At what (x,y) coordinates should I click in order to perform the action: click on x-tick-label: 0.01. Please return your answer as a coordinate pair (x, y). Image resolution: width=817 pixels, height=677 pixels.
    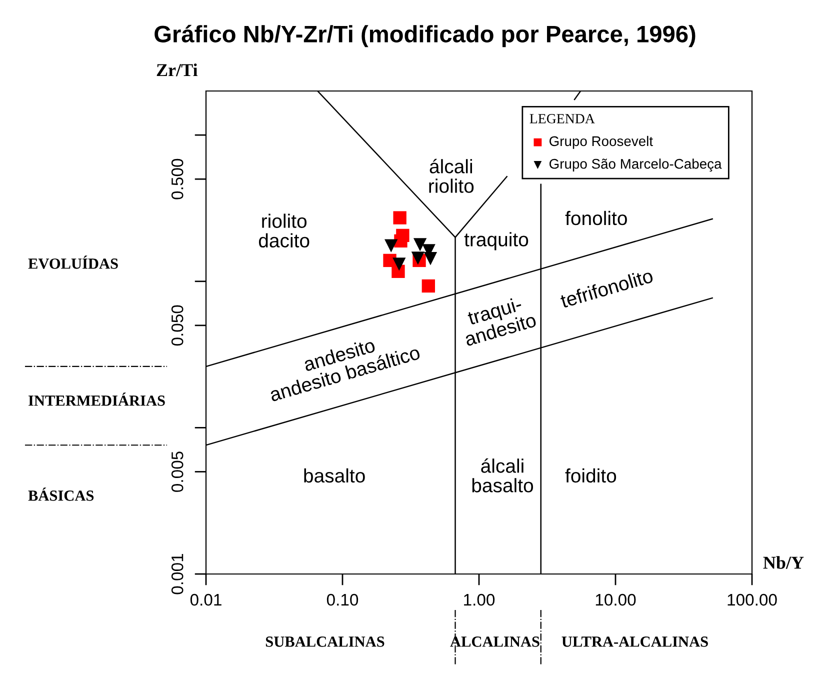
    Looking at the image, I should click on (206, 600).